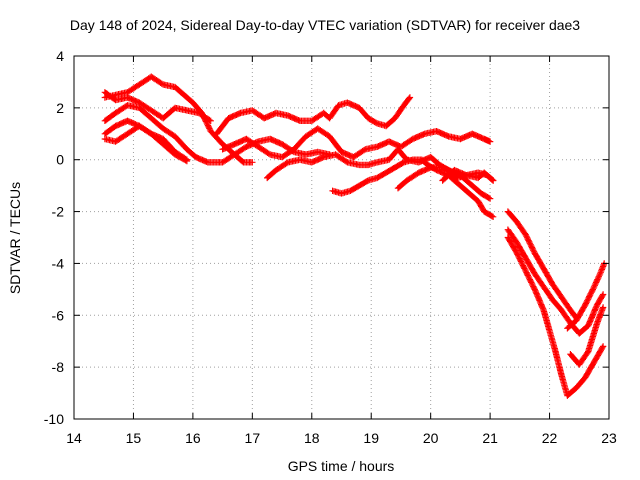 The width and height of the screenshot is (640, 480). I want to click on y-tick-label: -6, so click(58, 315).